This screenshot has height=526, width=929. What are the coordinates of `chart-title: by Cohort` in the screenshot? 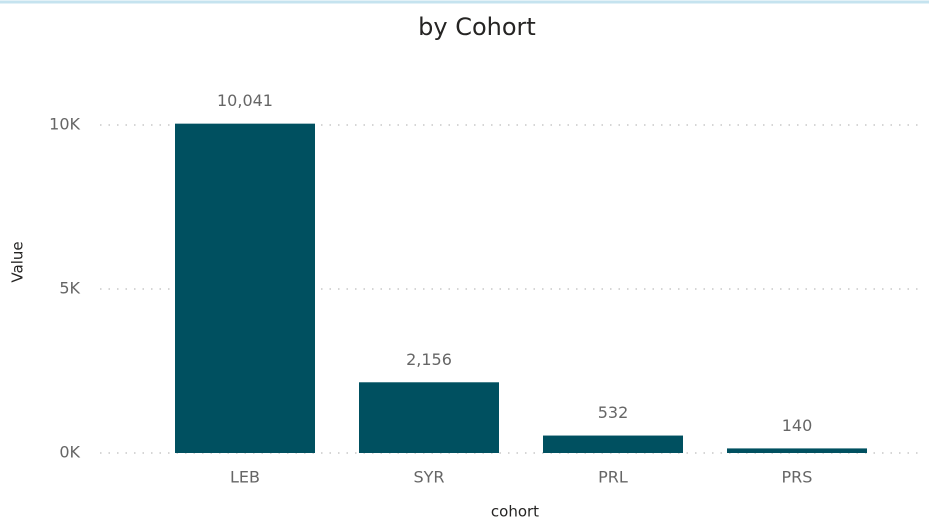 It's located at (477, 27).